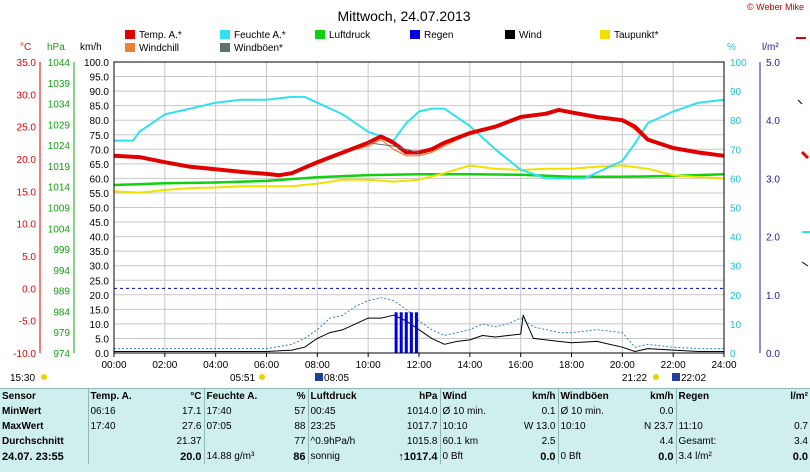  Describe the element at coordinates (676, 377) in the screenshot. I see `sunset-marker-icon` at that location.